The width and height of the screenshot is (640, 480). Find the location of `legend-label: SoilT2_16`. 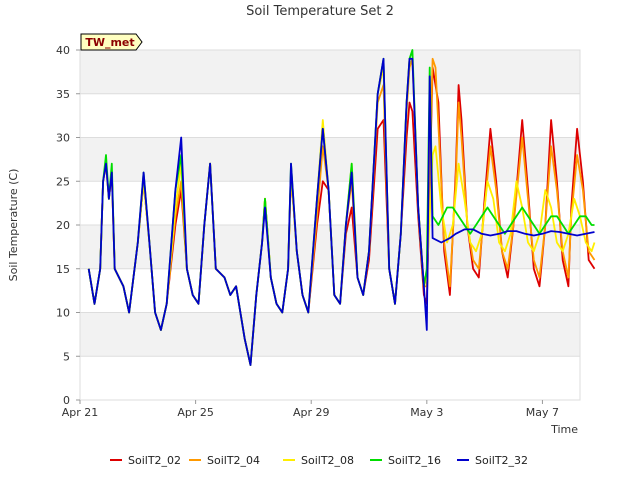

legend-label: SoilT2_16 is located at coordinates (414, 460).